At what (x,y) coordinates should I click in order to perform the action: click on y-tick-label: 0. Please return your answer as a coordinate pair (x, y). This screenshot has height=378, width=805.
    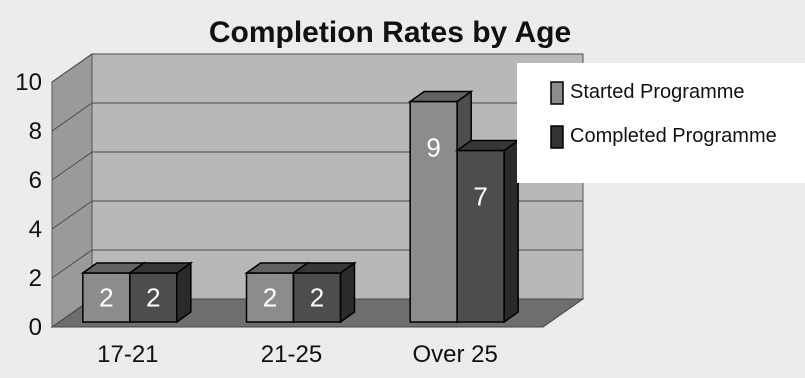
    Looking at the image, I should click on (35, 327).